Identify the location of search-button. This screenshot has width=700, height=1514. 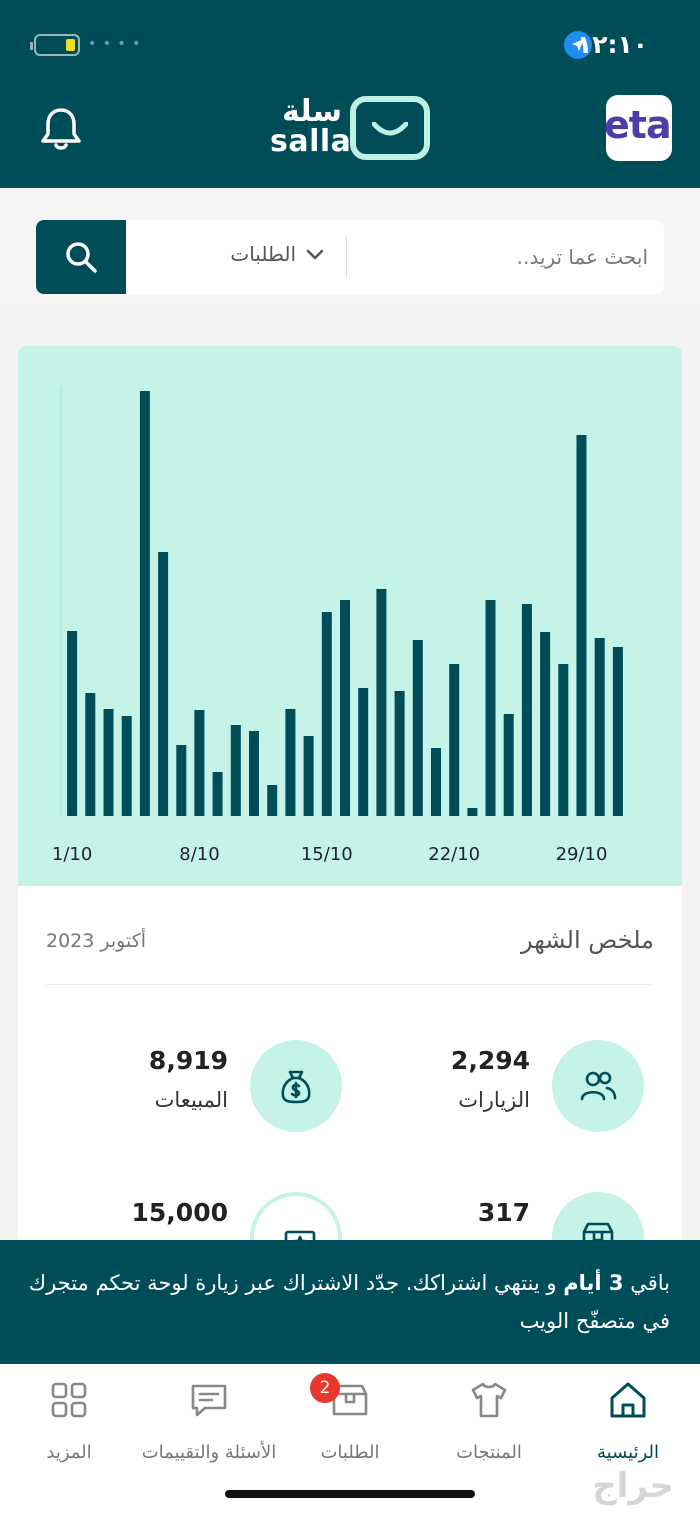
(81, 257).